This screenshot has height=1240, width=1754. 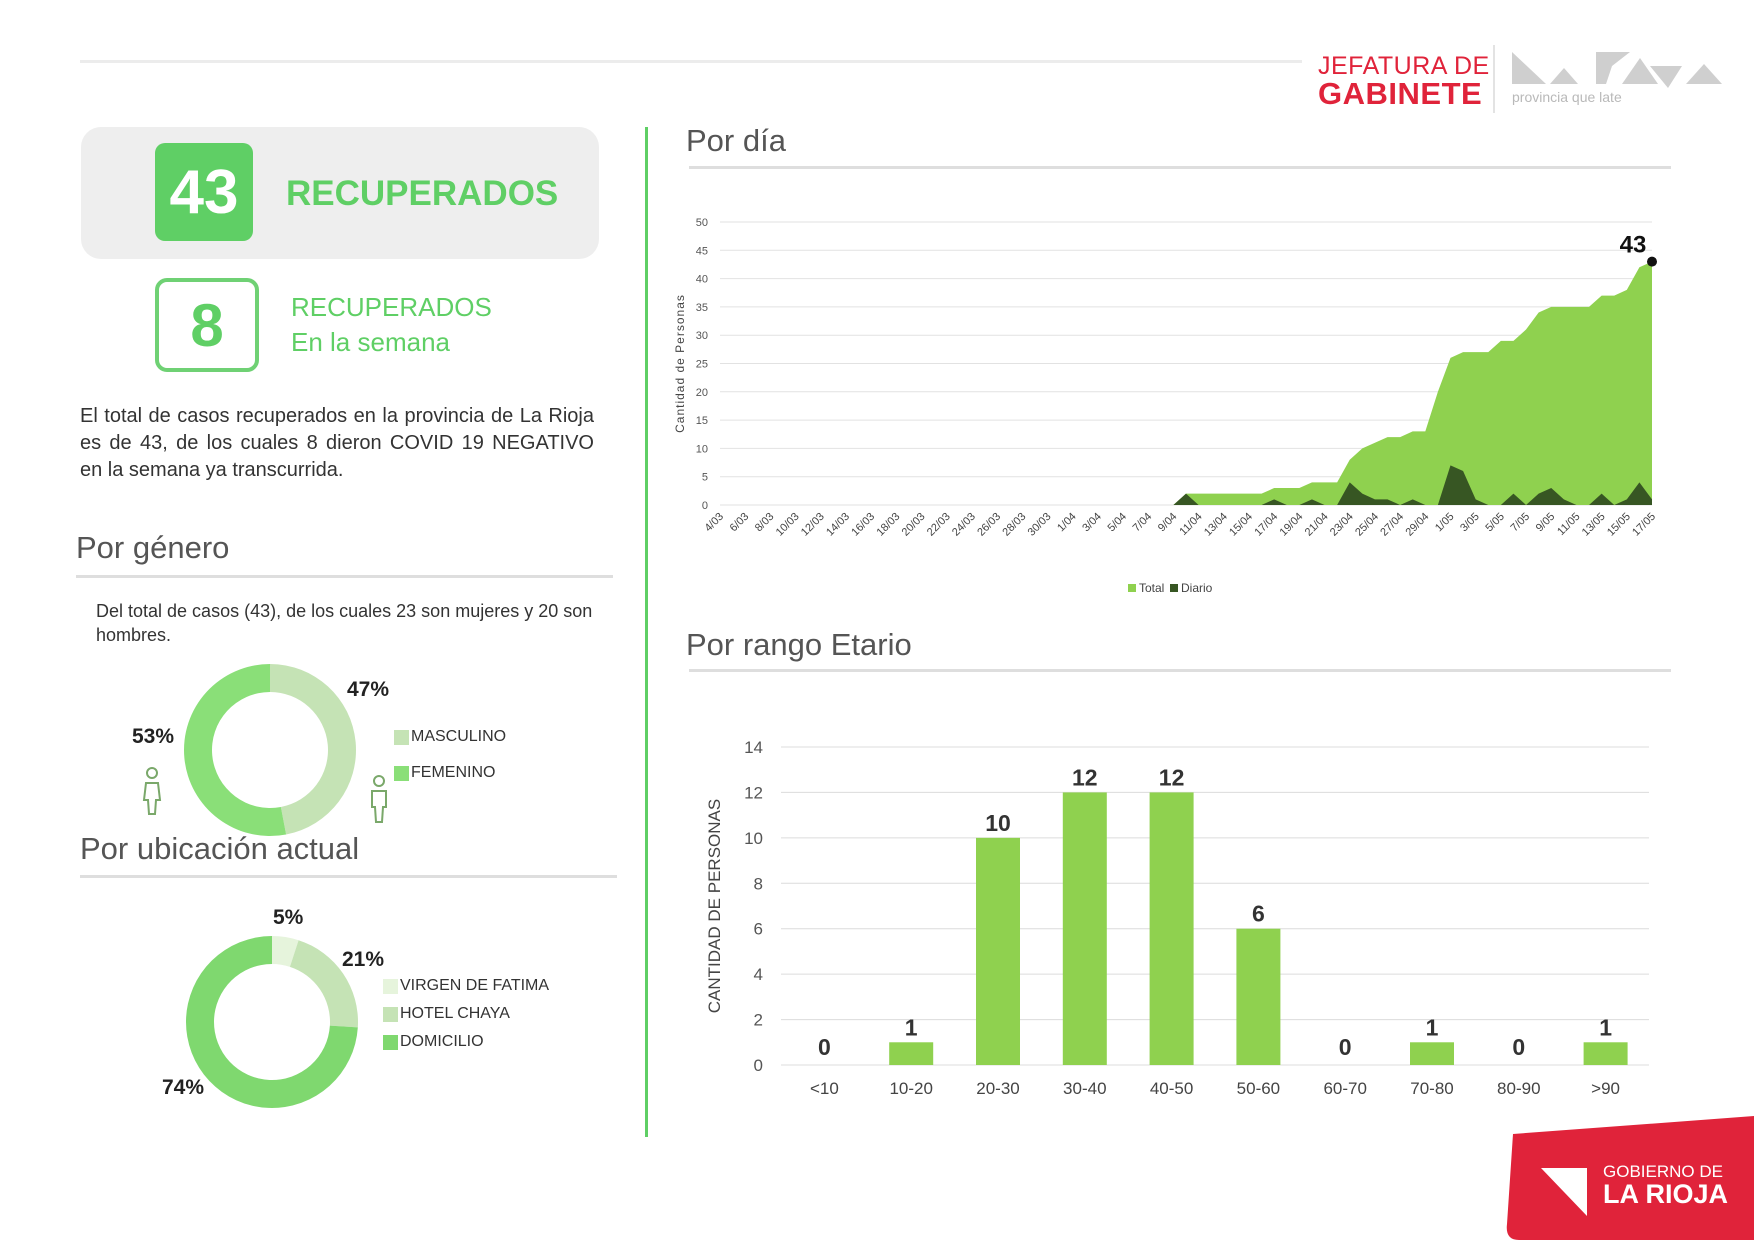 I want to click on daily-x-tick-label: 17/05, so click(x=1644, y=525).